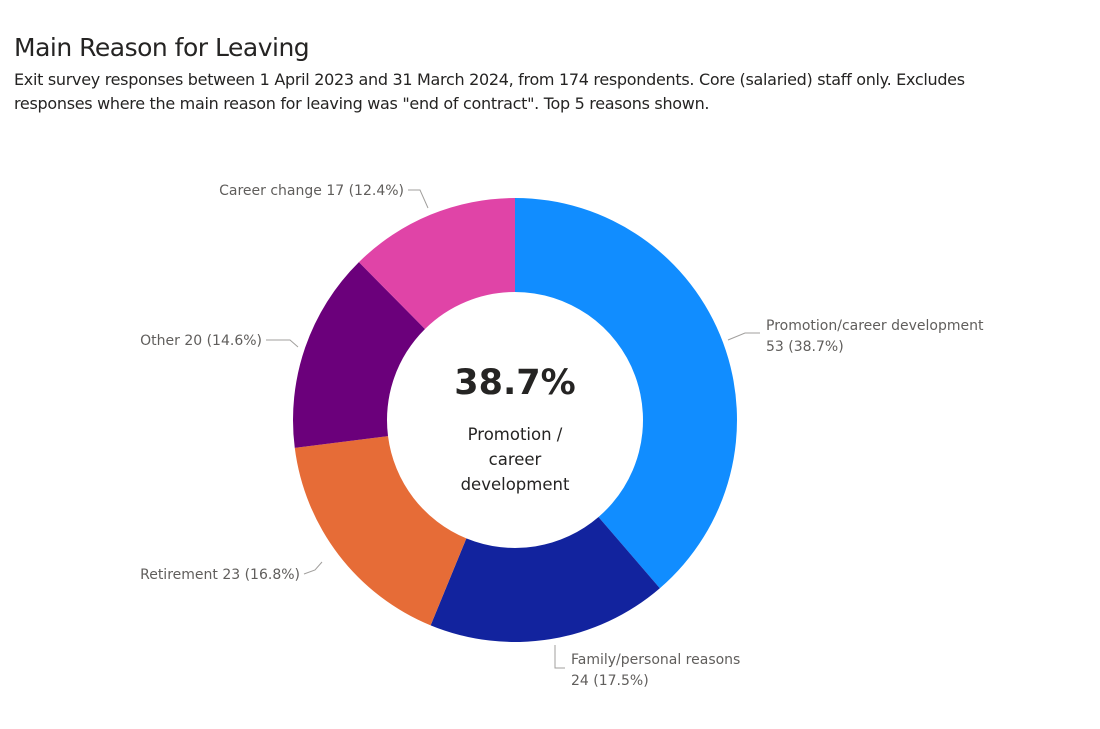  What do you see at coordinates (626, 393) in the screenshot?
I see `slice-promotion-career-development` at bounding box center [626, 393].